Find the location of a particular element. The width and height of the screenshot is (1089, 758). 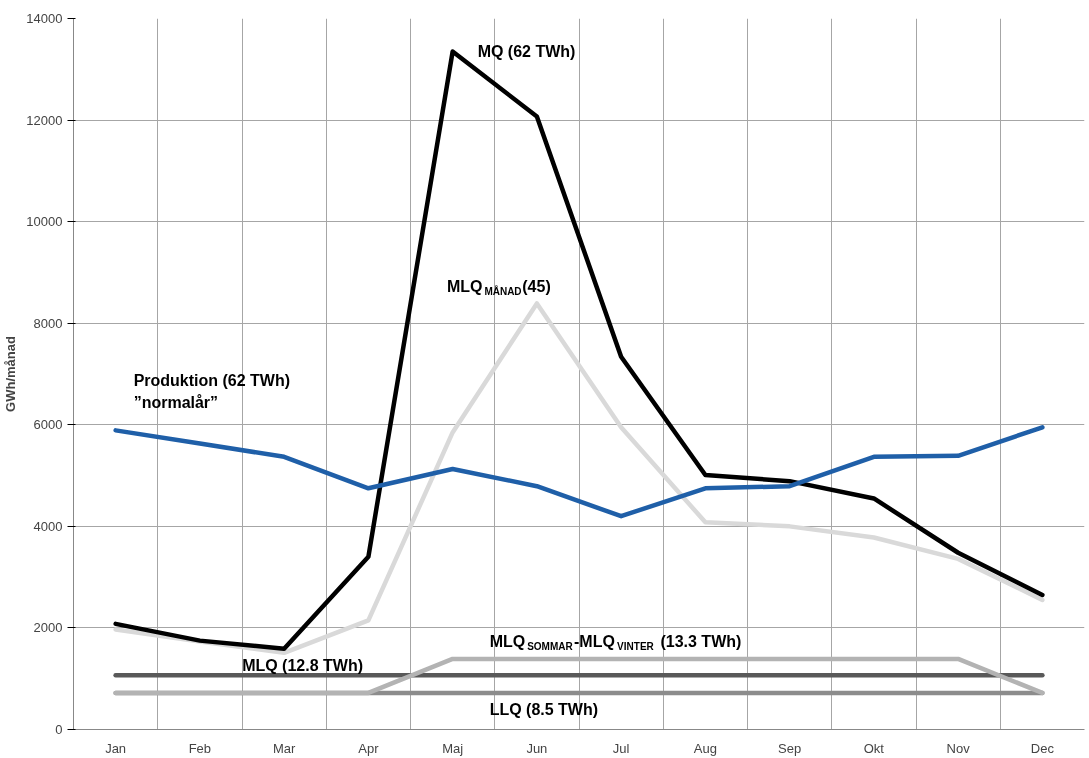

x-tick-label: Jun is located at coordinates (537, 748).